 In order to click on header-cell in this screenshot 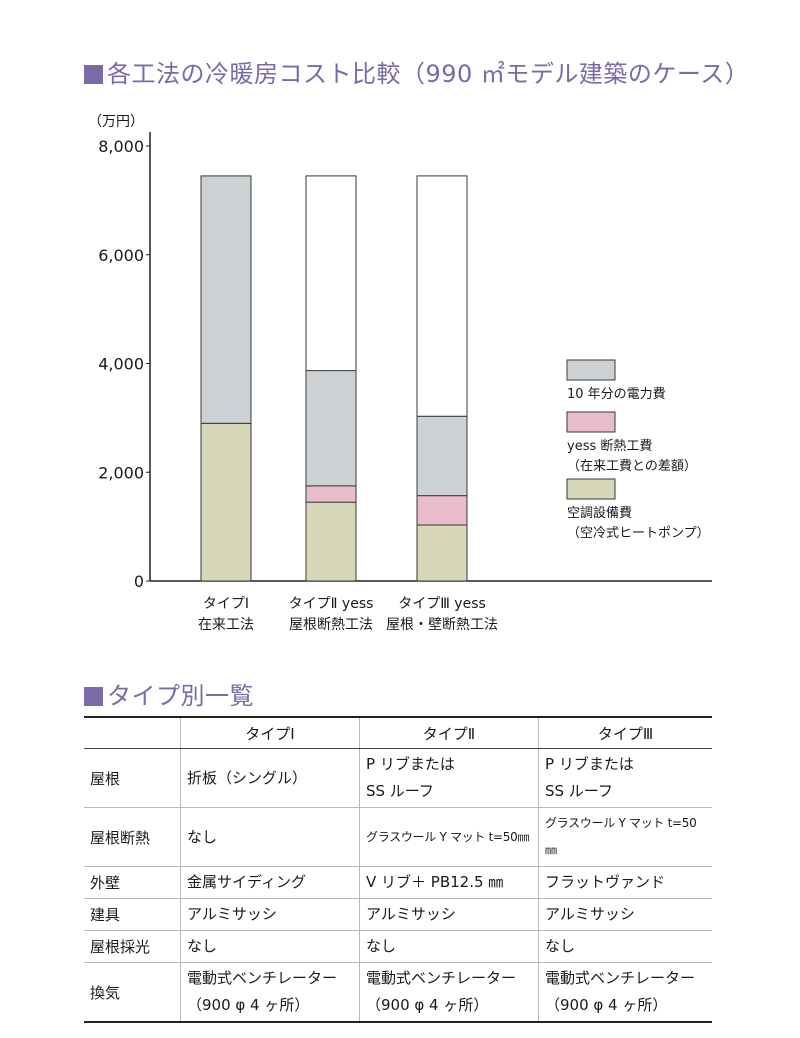, I will do `click(132, 732)`.